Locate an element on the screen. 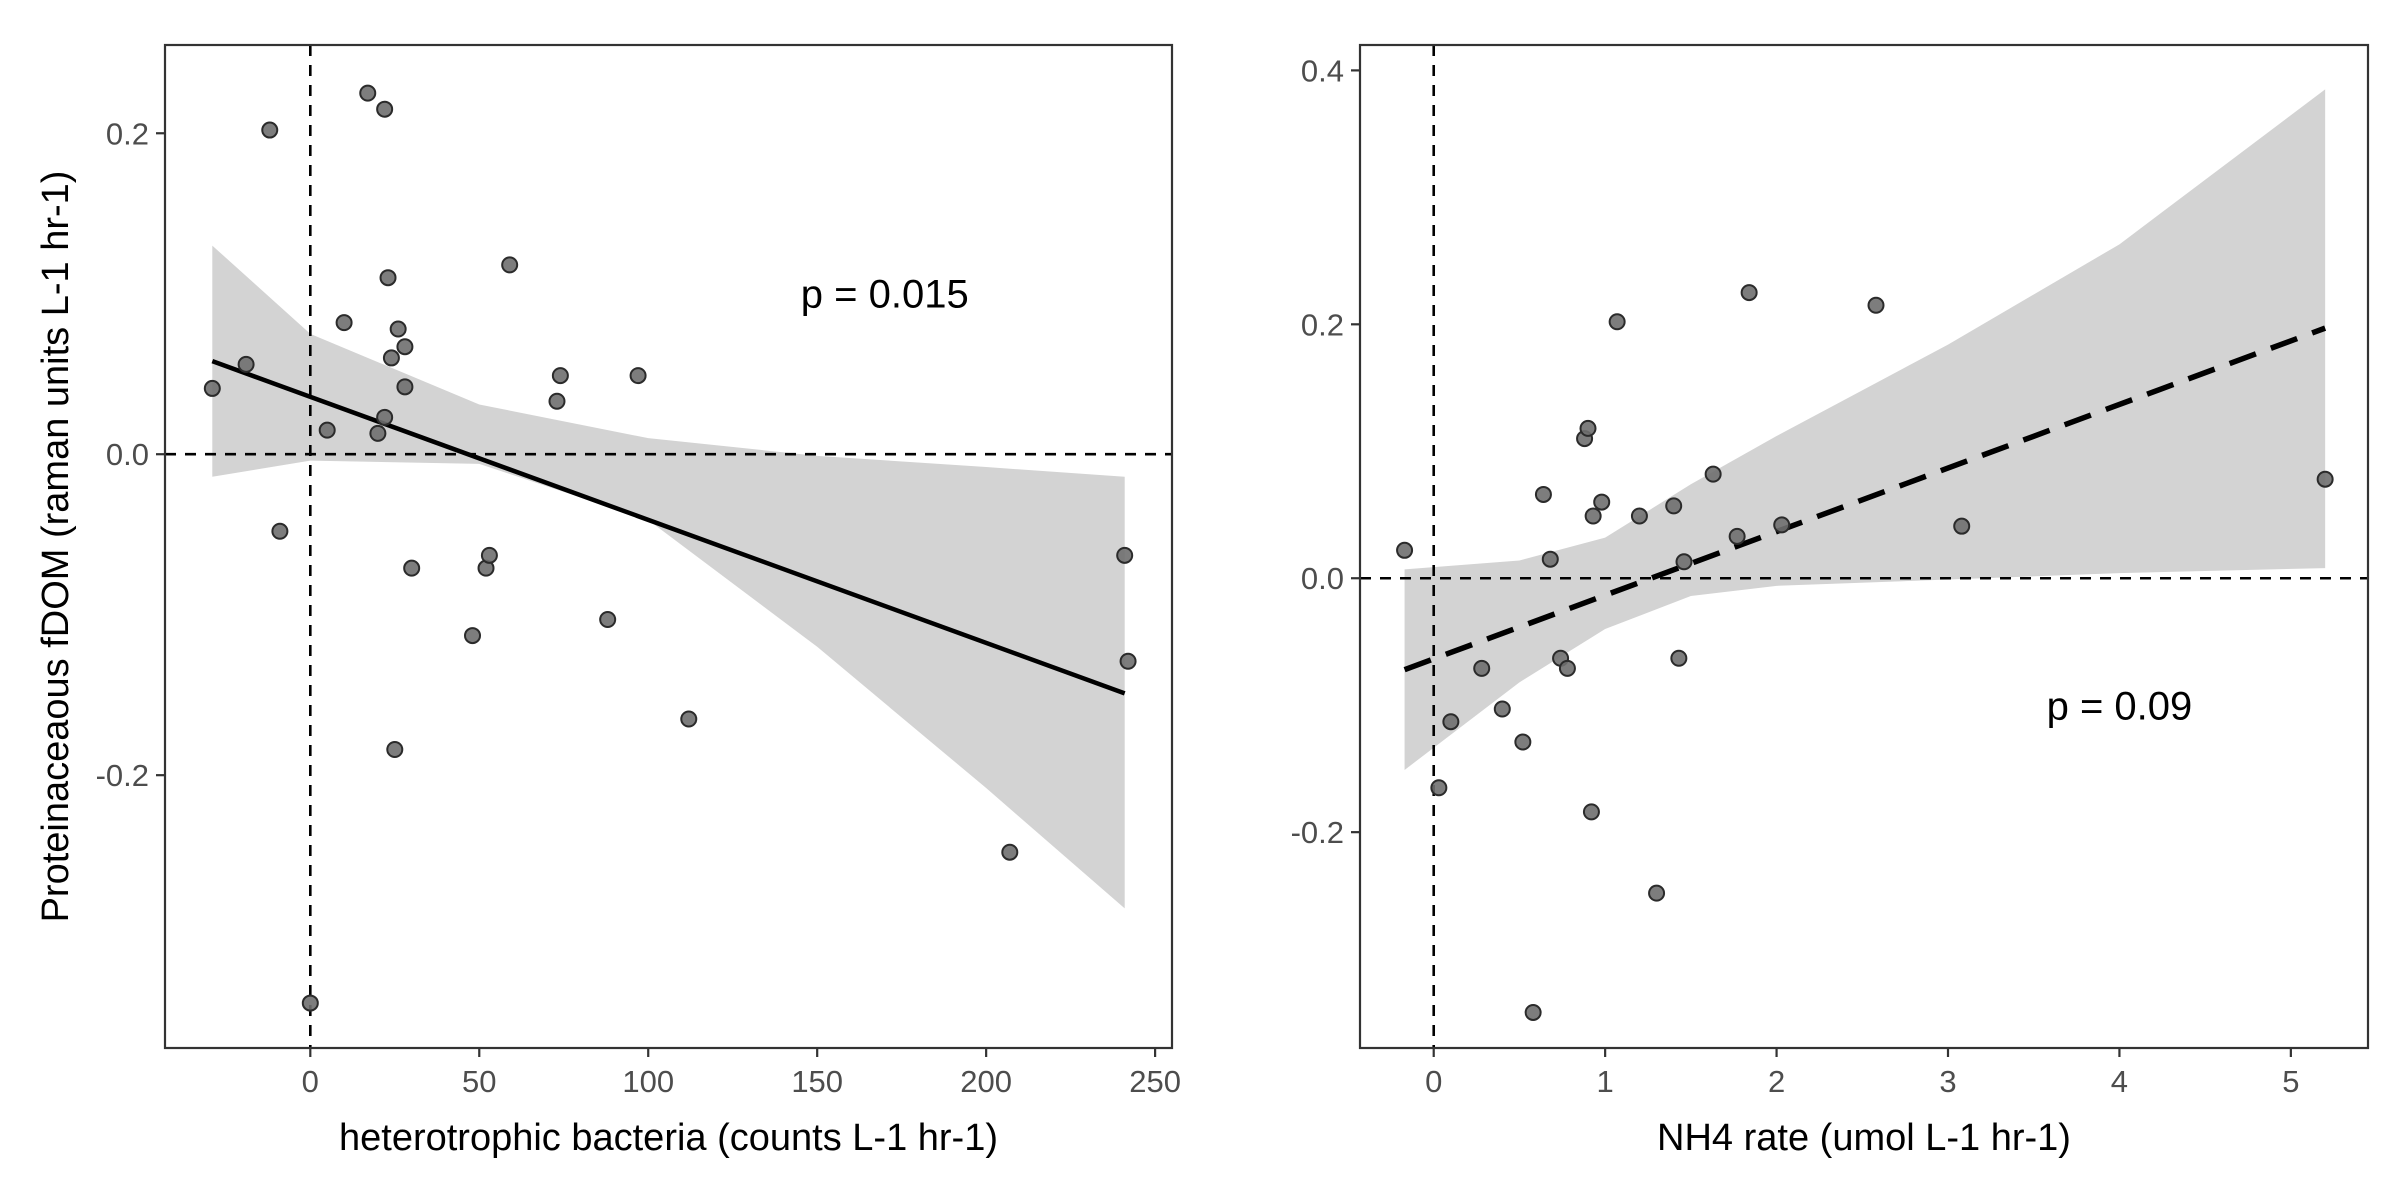 The height and width of the screenshot is (1200, 2400). right-y-tick-label: 0.2 is located at coordinates (1322, 324).